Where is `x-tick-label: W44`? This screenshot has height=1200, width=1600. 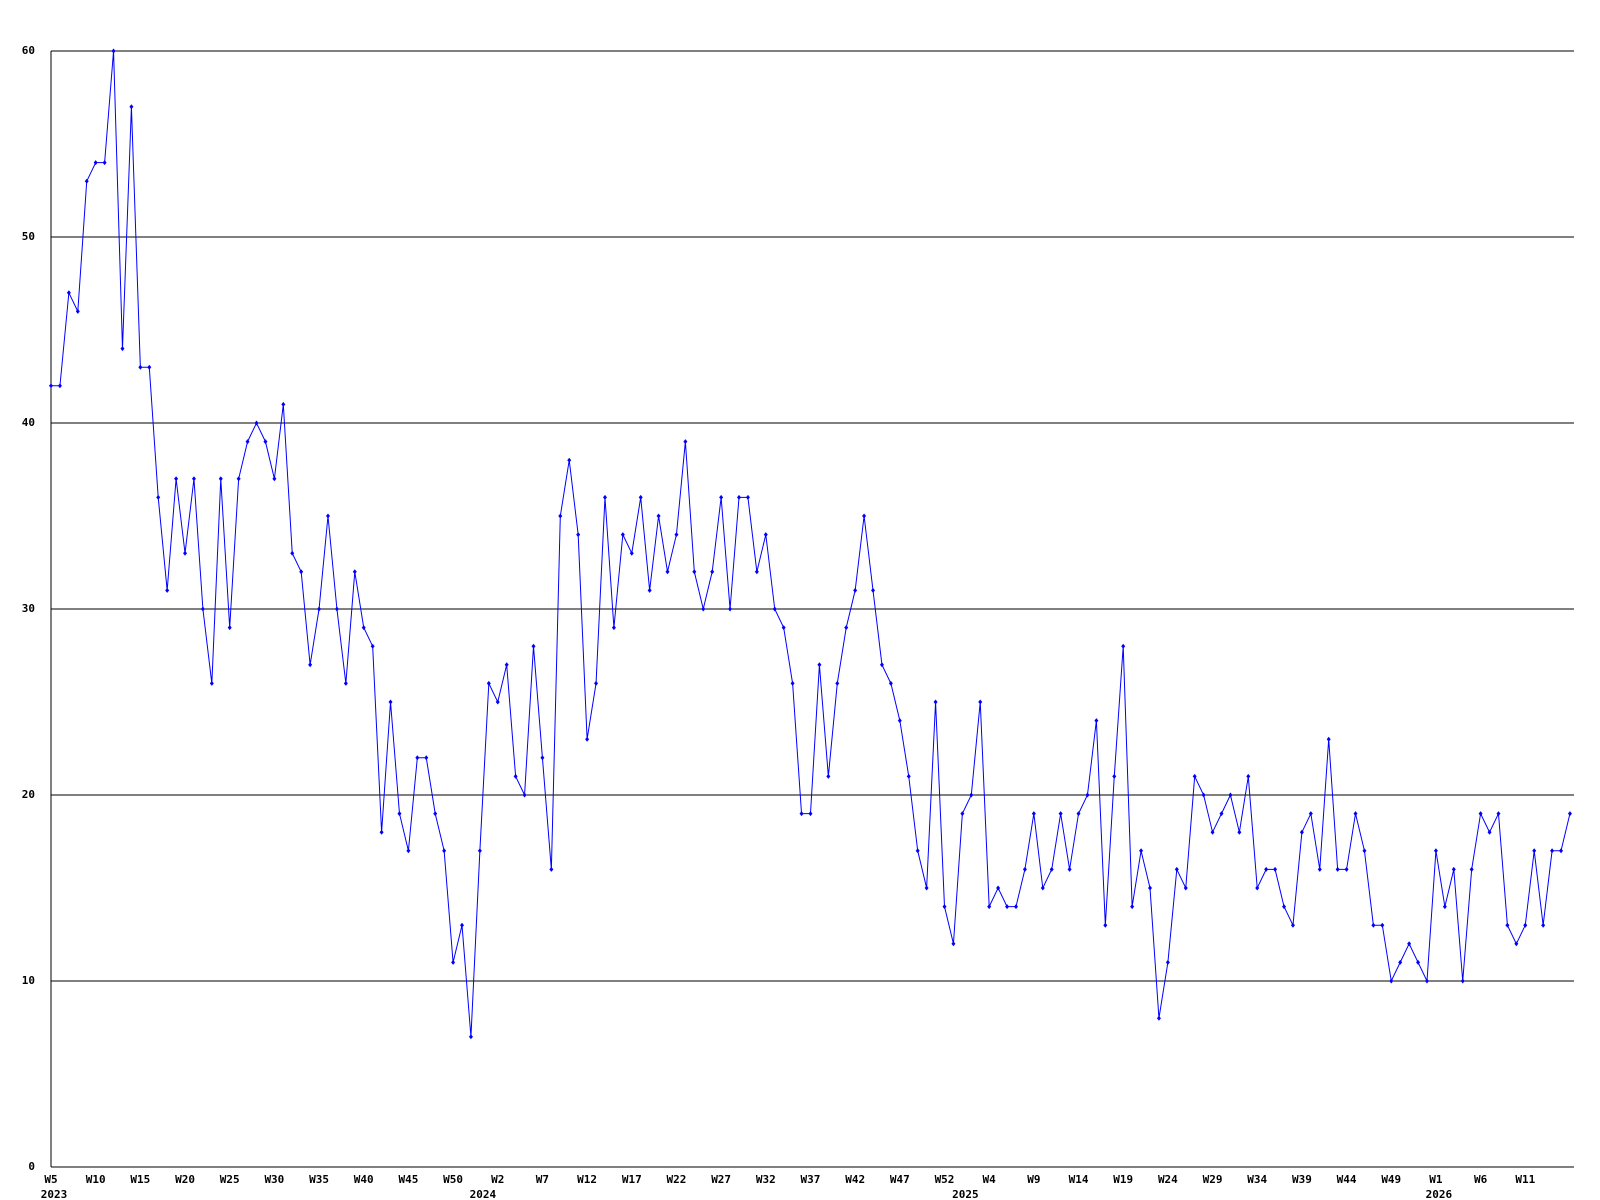
x-tick-label: W44 is located at coordinates (1347, 1179).